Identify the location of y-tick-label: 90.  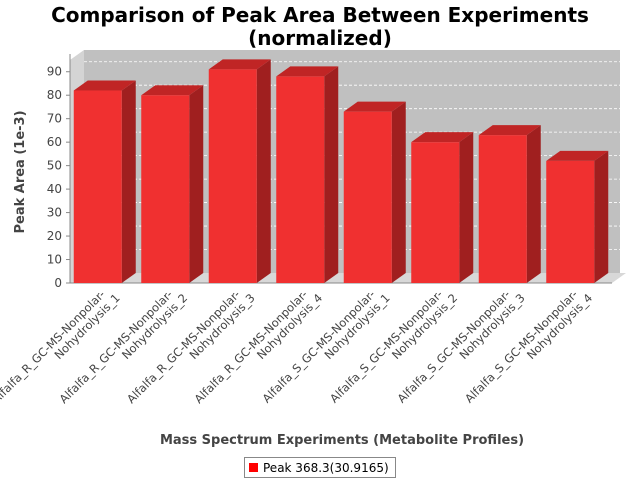
(54, 72).